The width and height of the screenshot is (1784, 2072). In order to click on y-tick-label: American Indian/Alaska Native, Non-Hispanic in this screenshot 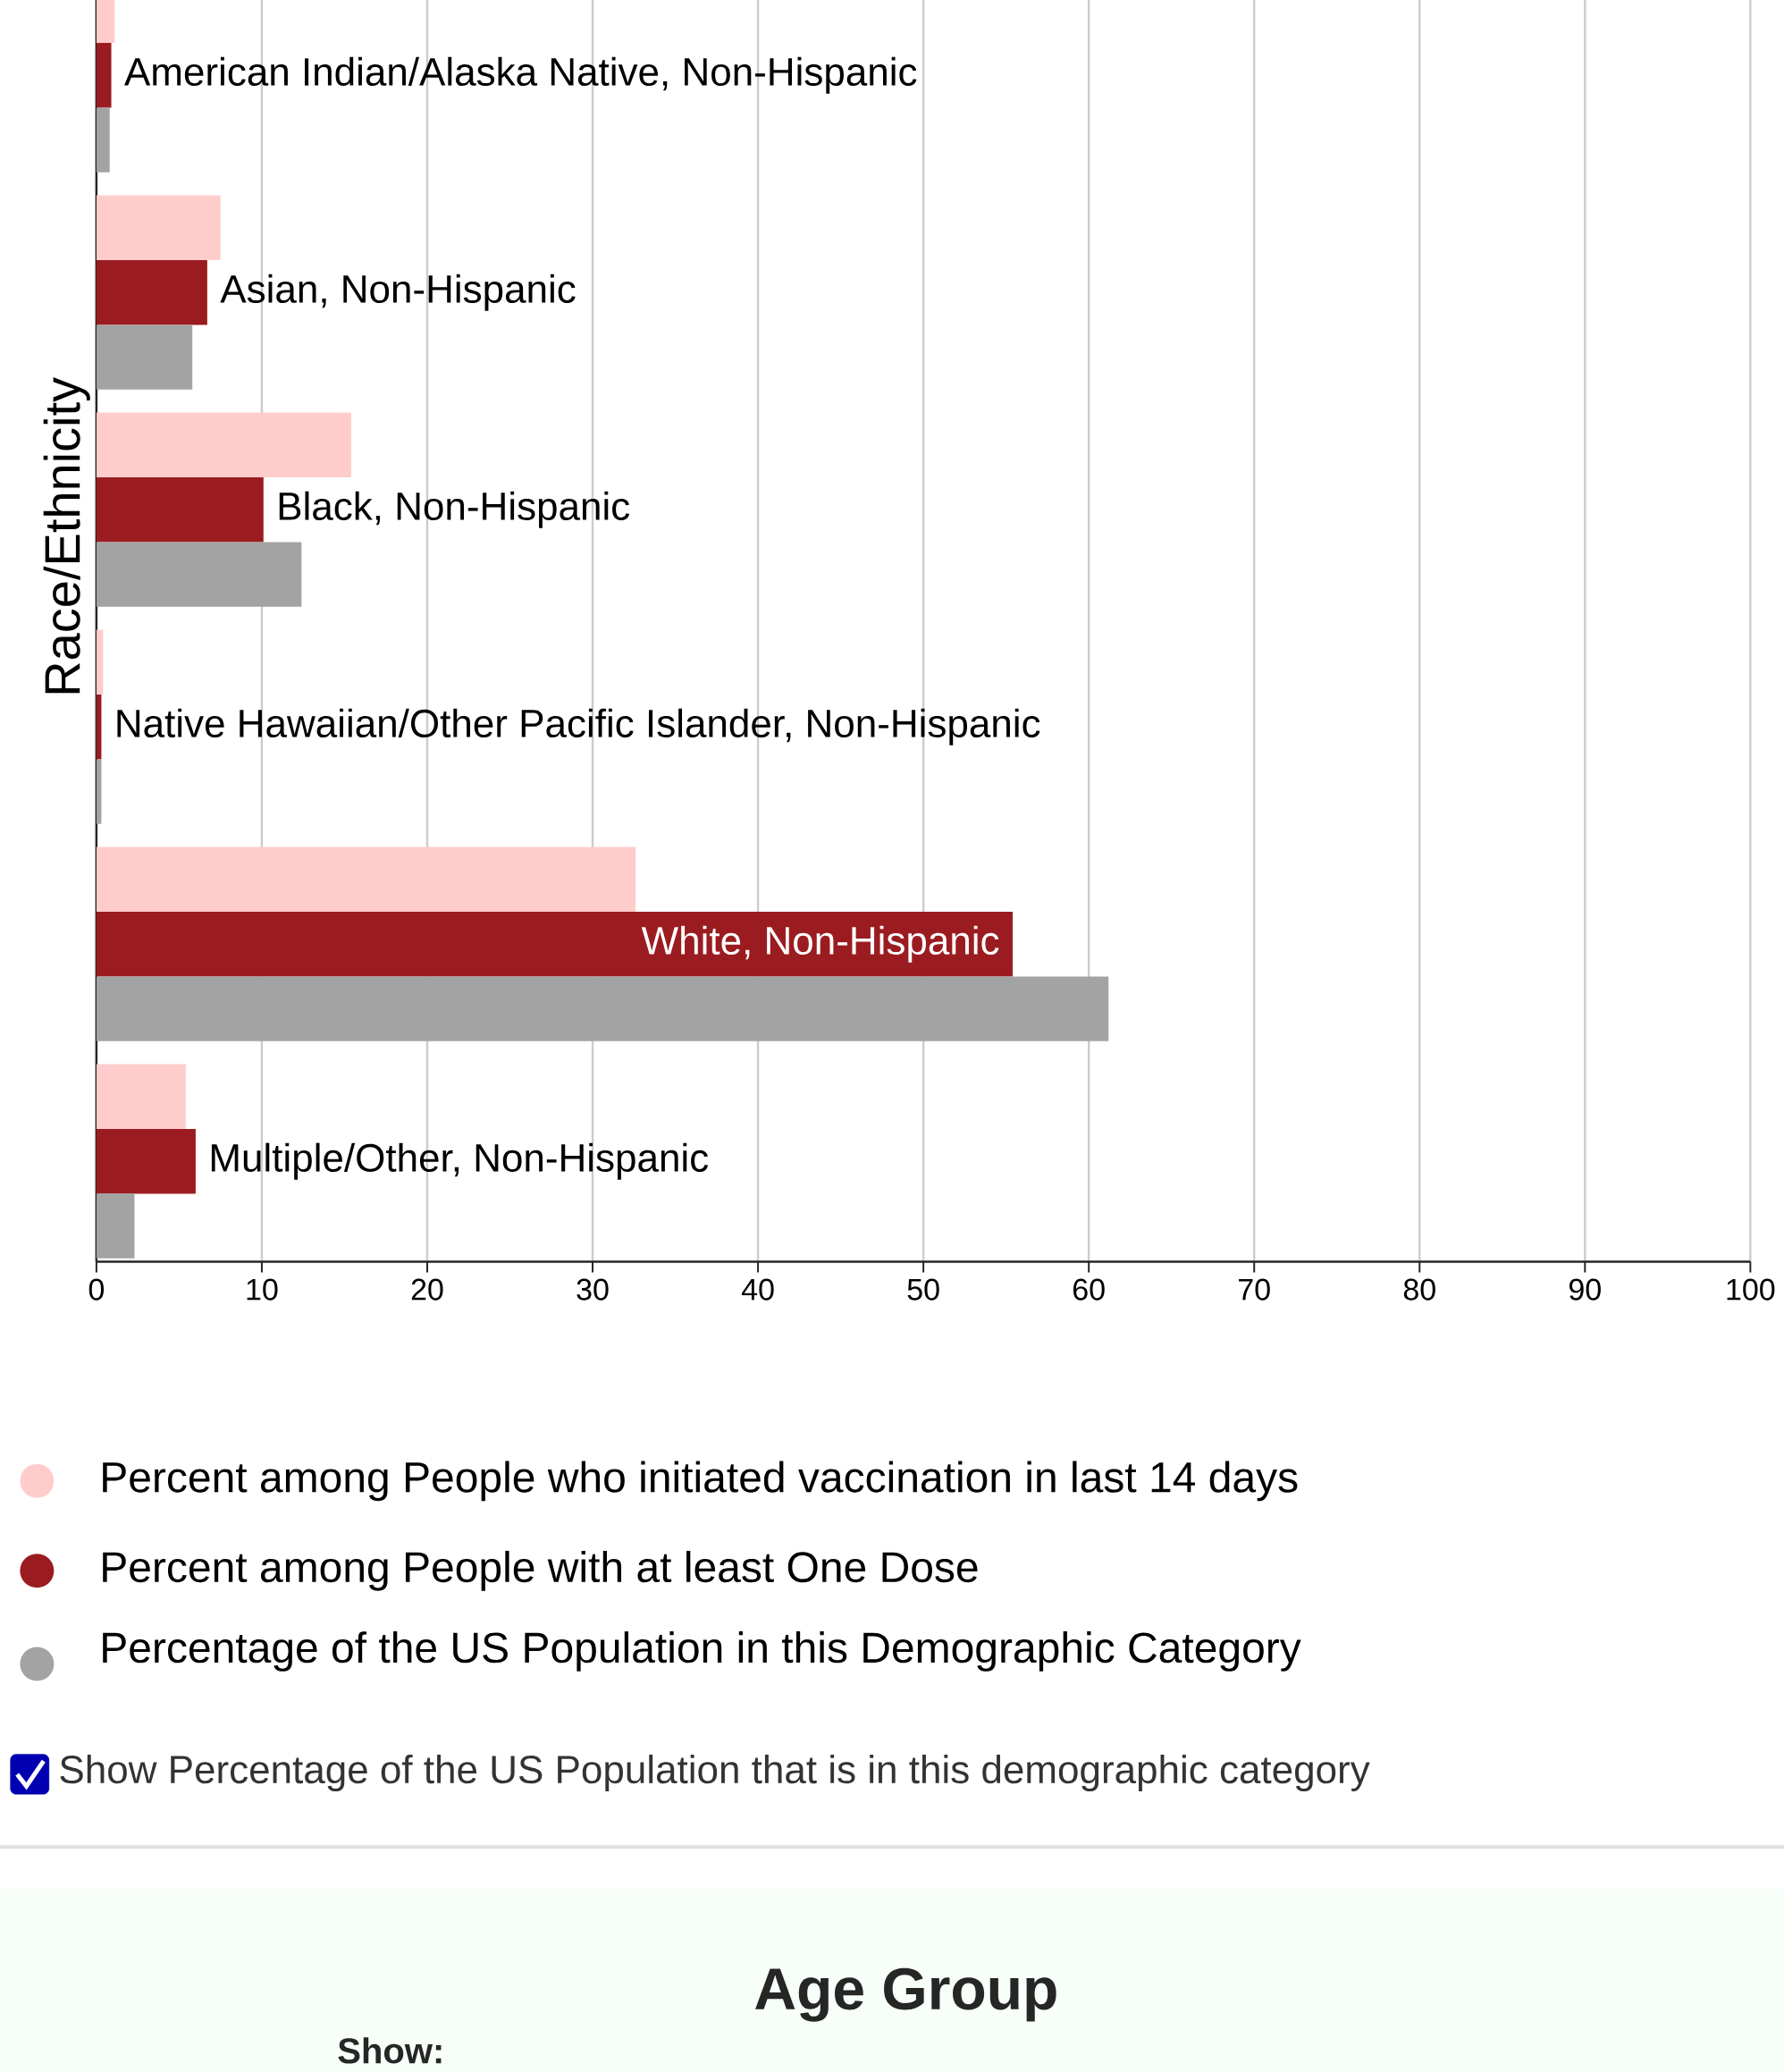, I will do `click(520, 75)`.